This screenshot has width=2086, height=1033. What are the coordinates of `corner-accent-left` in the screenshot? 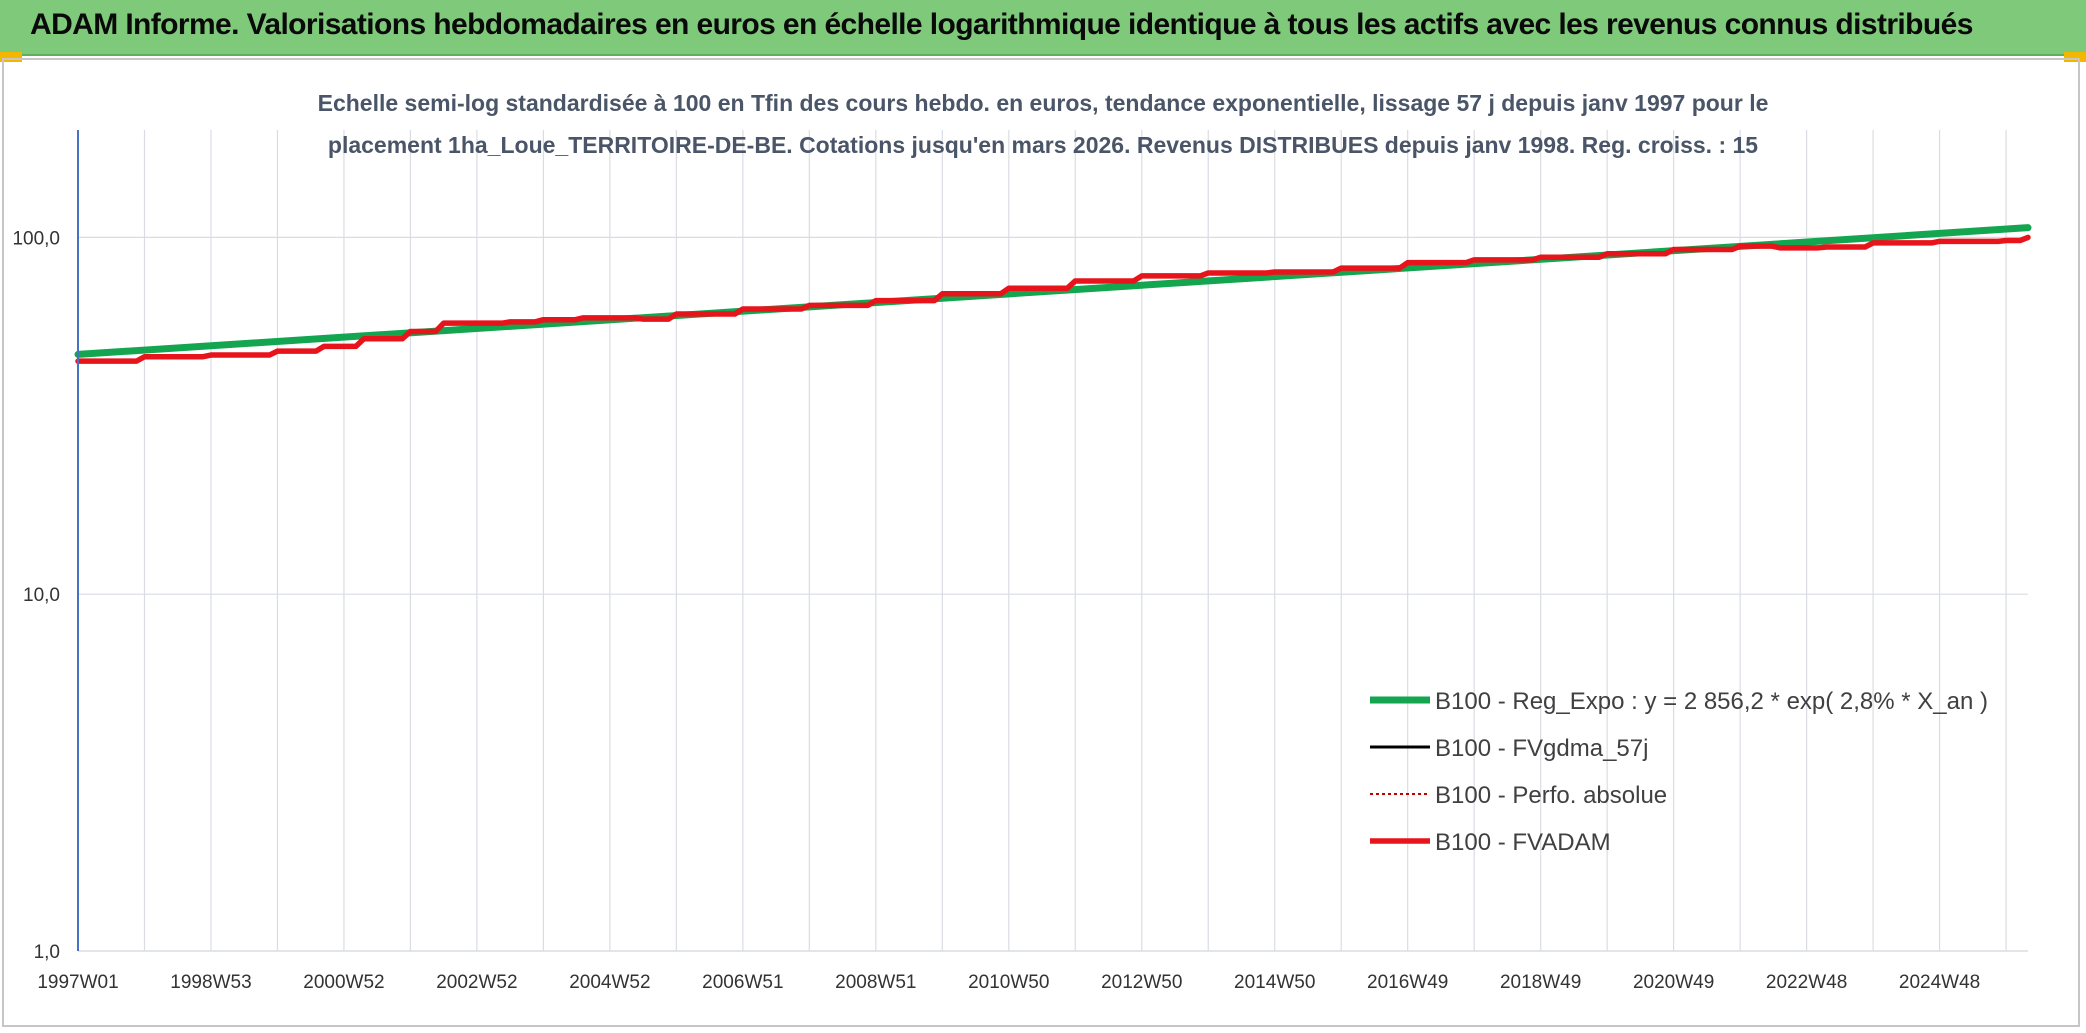 It's located at (11, 57).